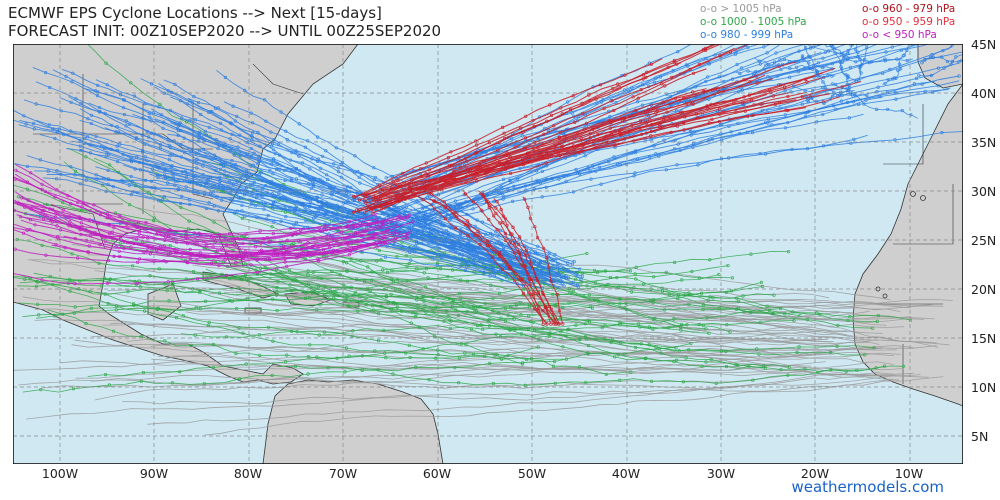 Image resolution: width=1000 pixels, height=500 pixels. What do you see at coordinates (984, 240) in the screenshot?
I see `lat-label-25n: 25N` at bounding box center [984, 240].